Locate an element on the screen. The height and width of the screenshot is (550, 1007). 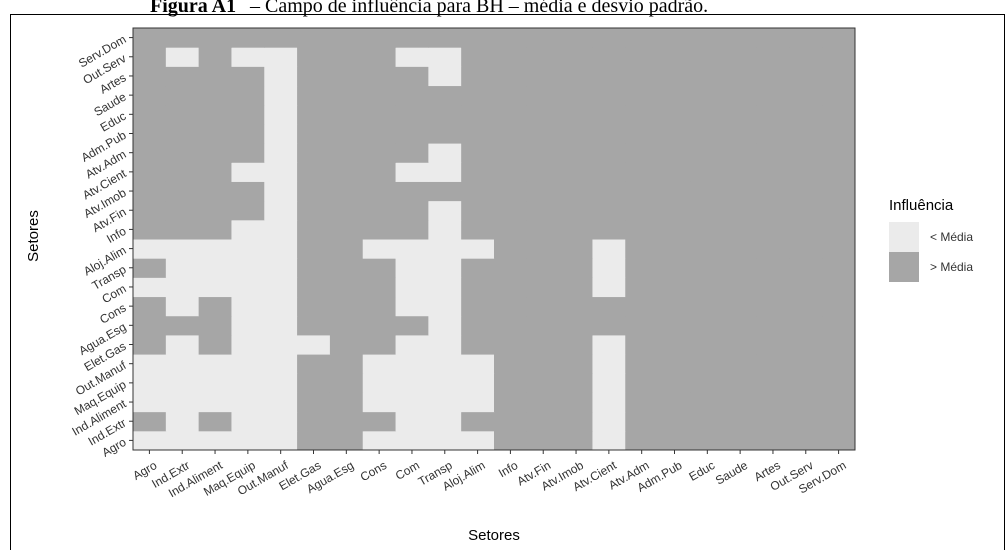
legend-label: > Média is located at coordinates (951, 267).